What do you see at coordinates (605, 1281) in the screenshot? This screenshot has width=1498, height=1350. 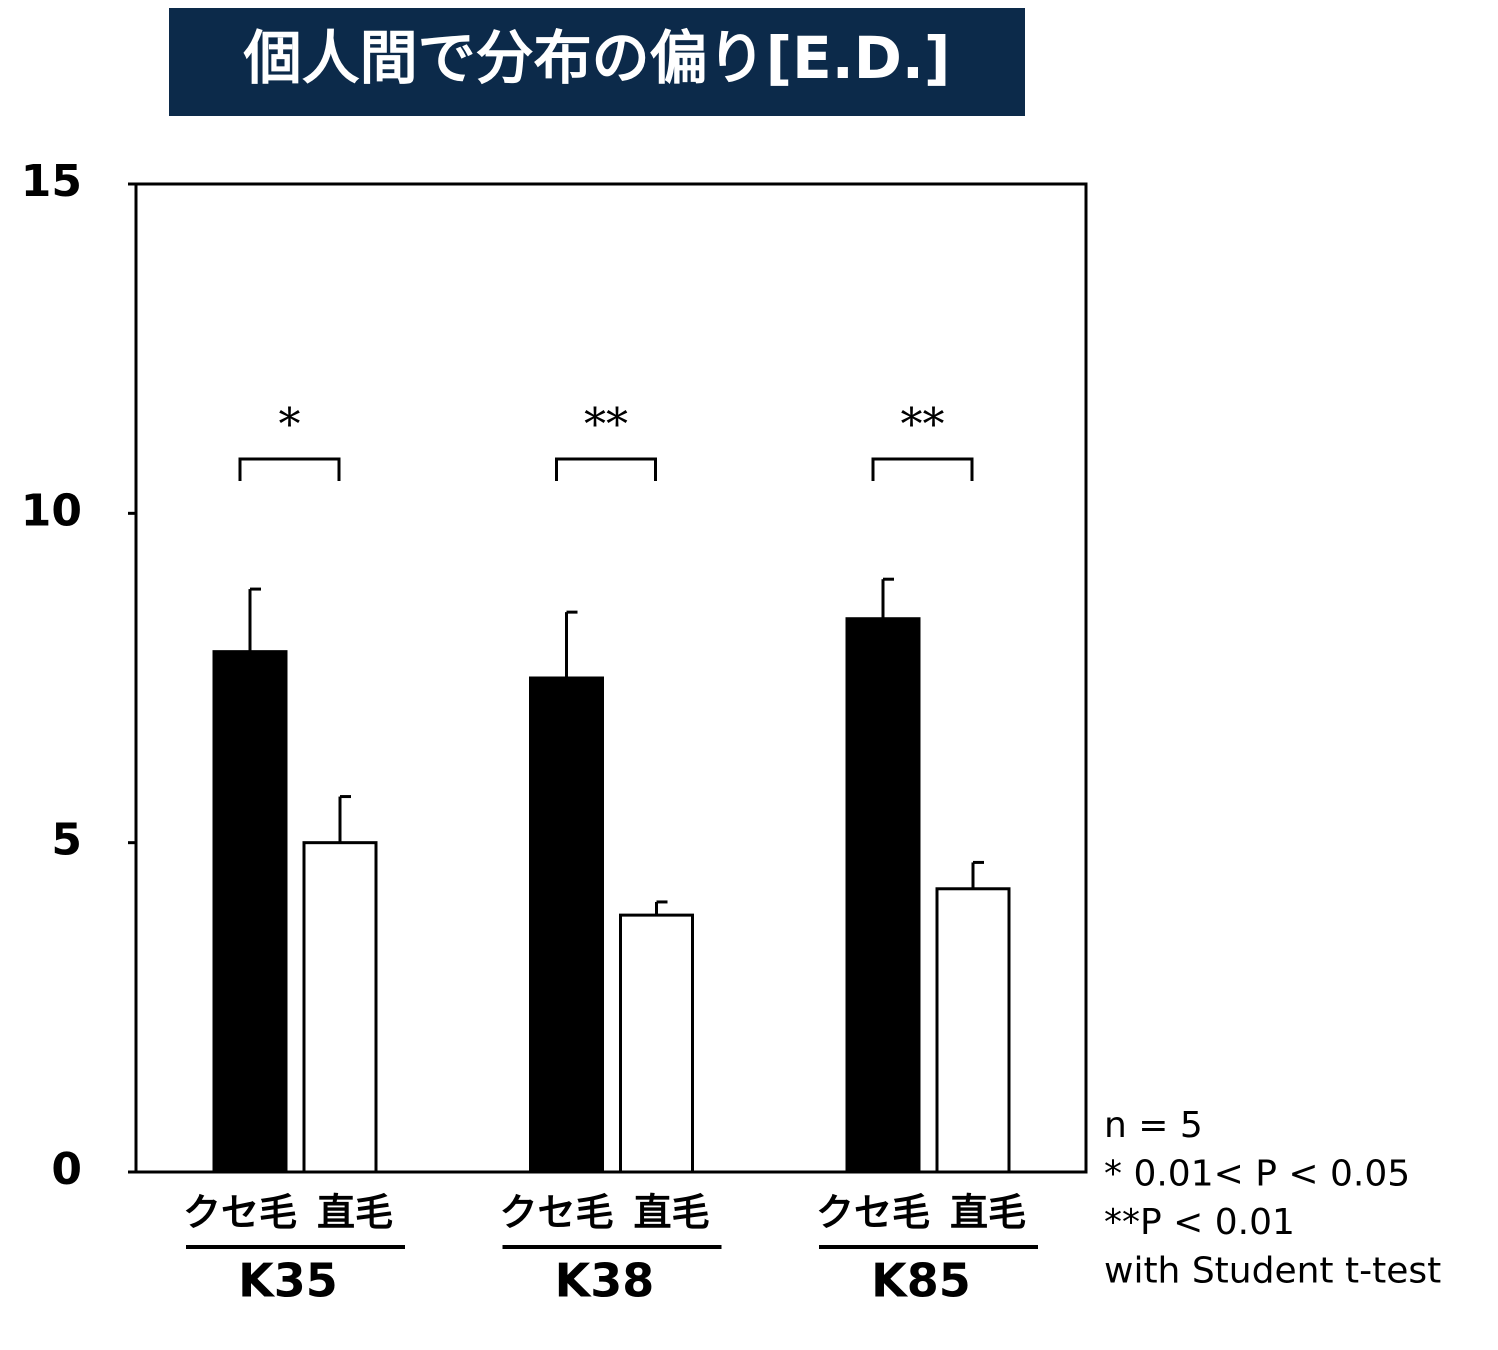 I see `x-tick-label: K38` at bounding box center [605, 1281].